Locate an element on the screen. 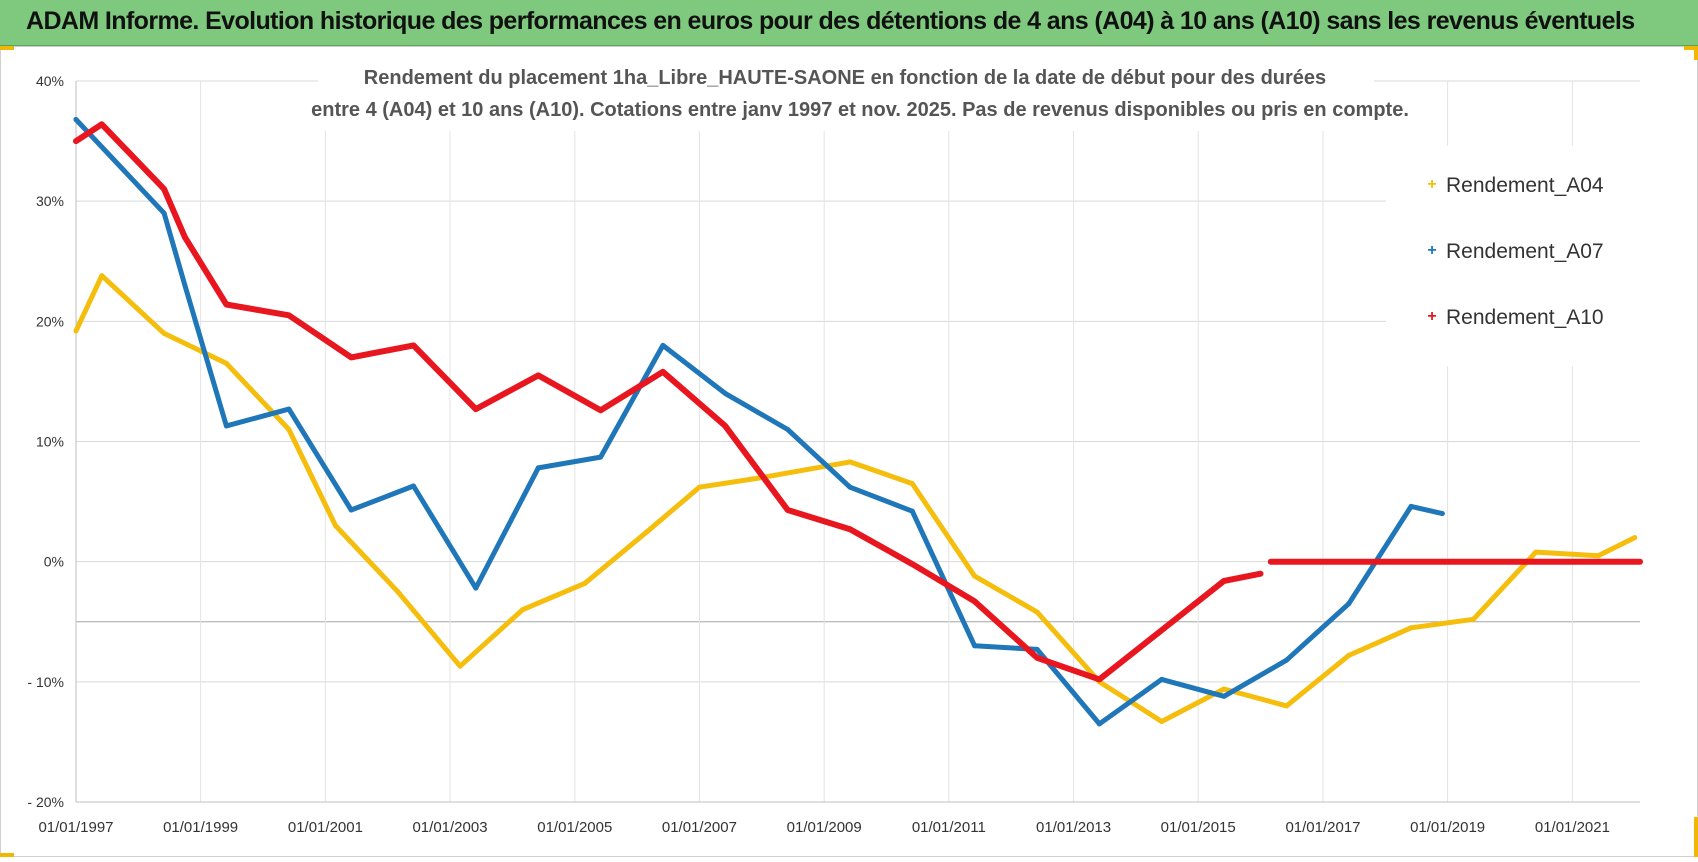 The width and height of the screenshot is (1698, 862). y-tick-label: 20% is located at coordinates (50, 321).